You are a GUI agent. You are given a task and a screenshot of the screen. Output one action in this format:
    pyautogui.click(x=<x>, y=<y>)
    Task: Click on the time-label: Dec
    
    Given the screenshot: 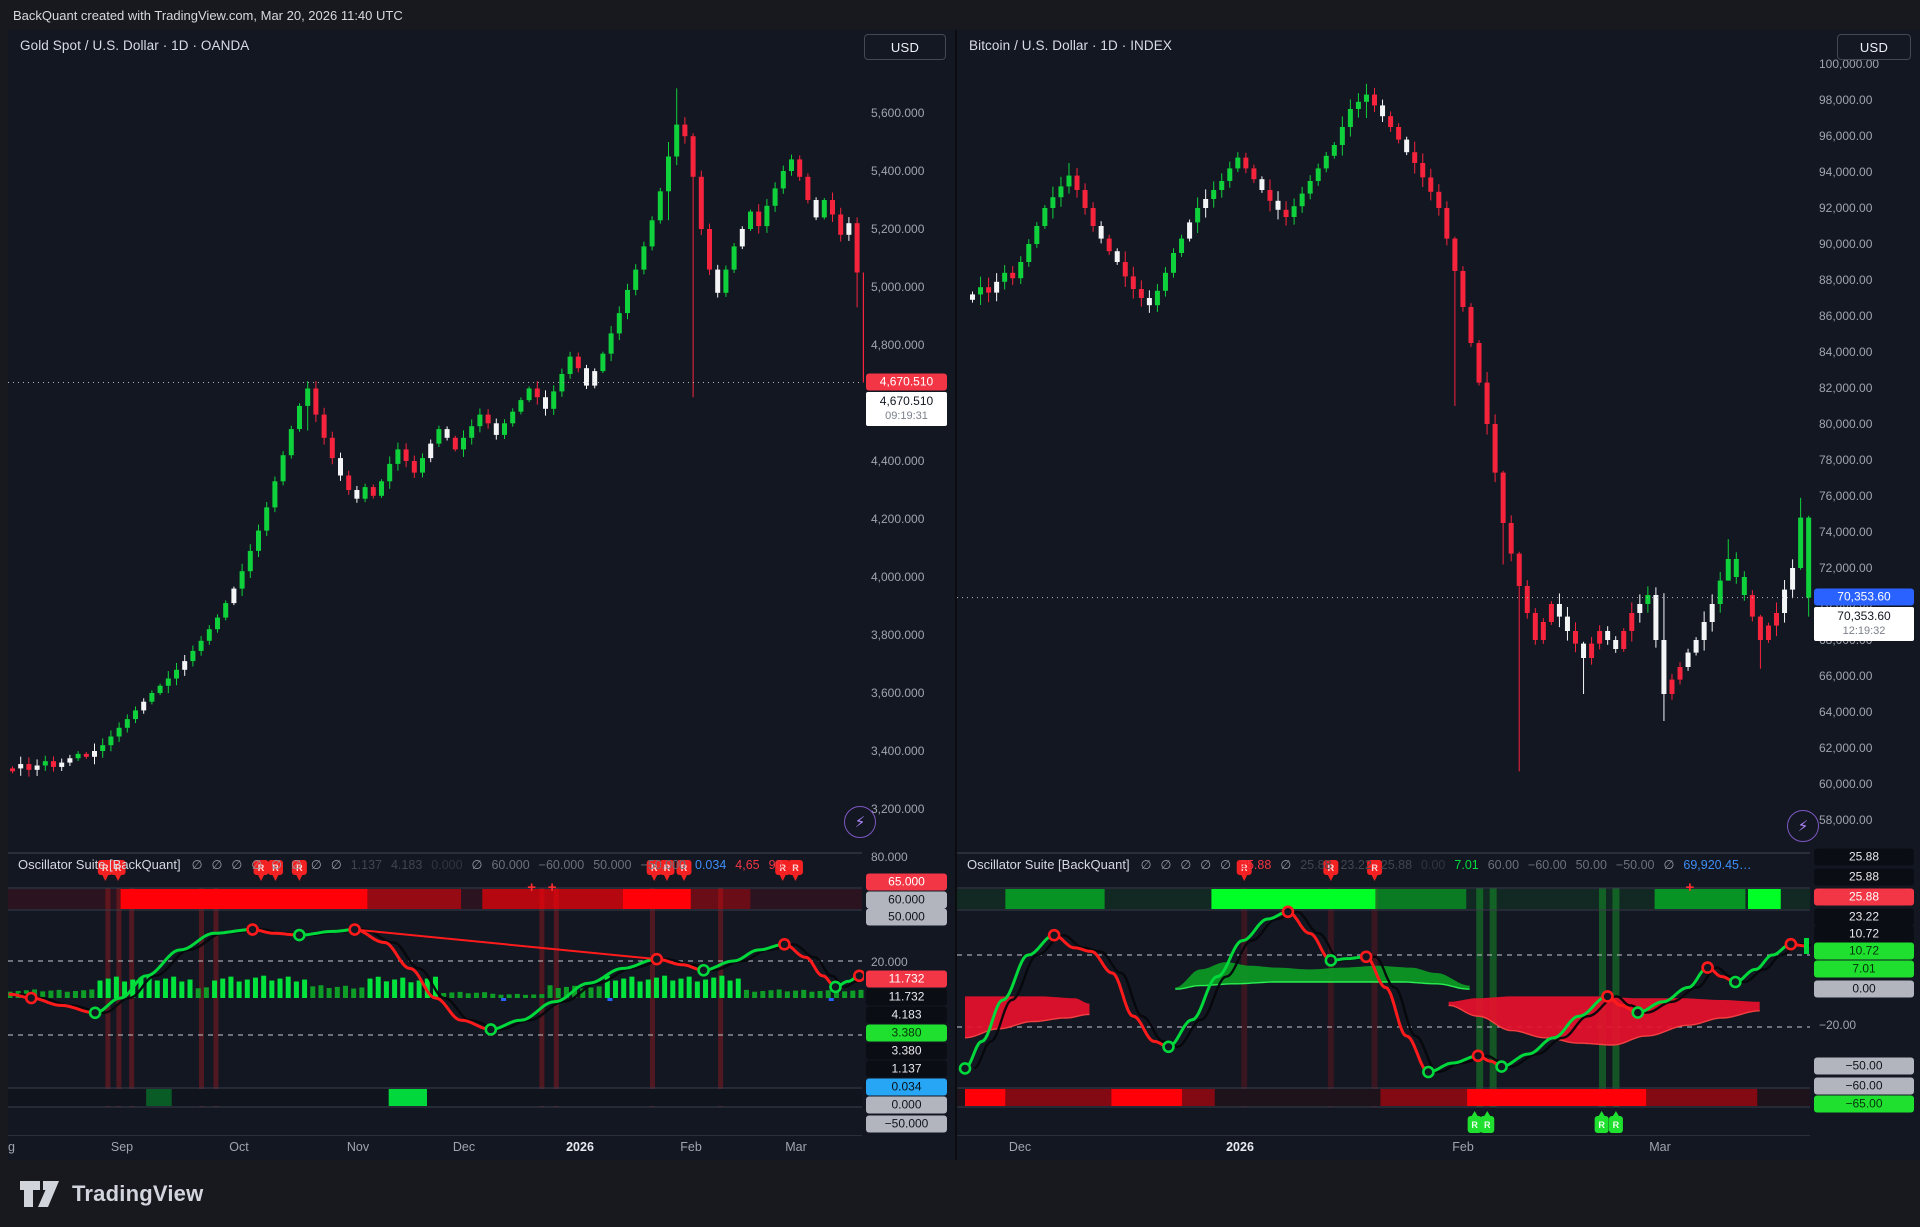 What is the action you would take?
    pyautogui.click(x=464, y=1147)
    